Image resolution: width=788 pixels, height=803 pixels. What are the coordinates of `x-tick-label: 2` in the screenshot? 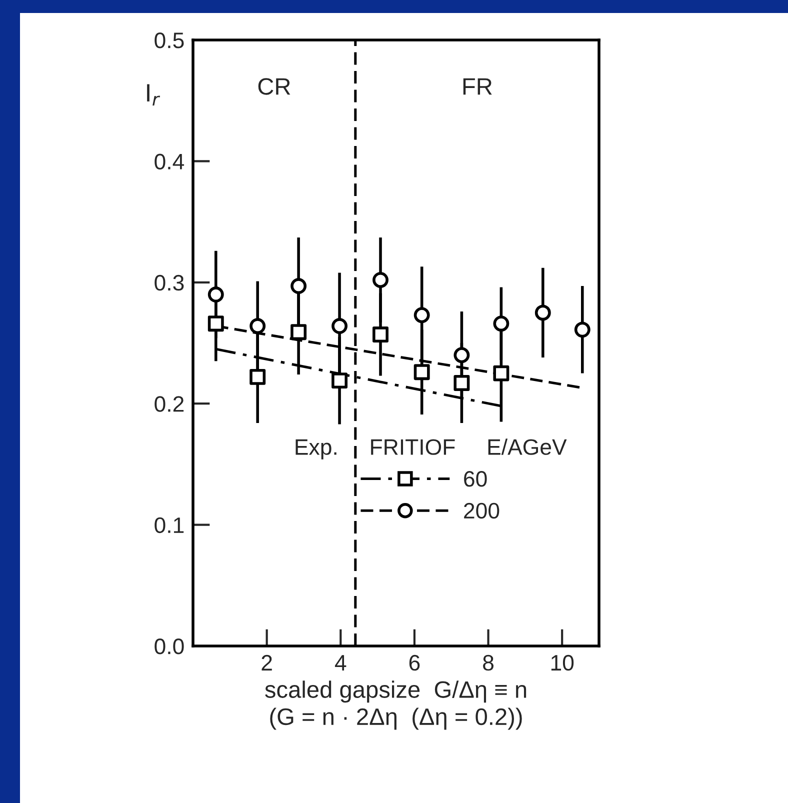 It's located at (267, 662).